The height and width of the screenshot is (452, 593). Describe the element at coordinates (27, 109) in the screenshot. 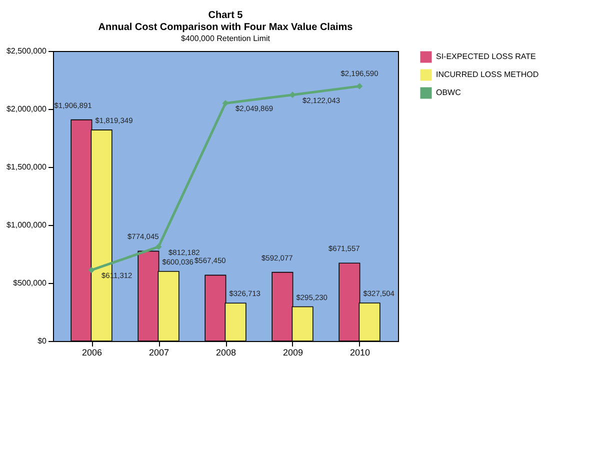

I see `y-tick-label: $2,000,000` at that location.